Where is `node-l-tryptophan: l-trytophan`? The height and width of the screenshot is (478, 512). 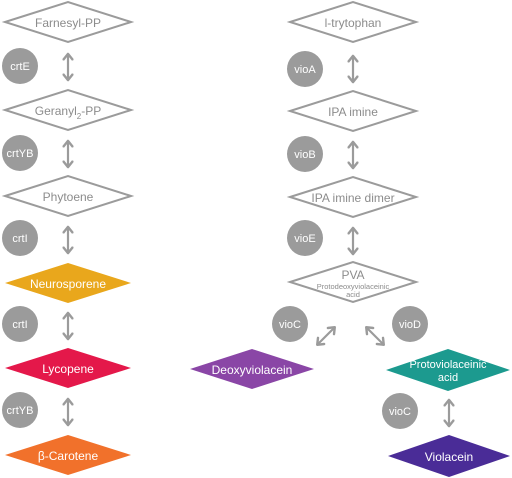 node-l-tryptophan: l-trytophan is located at coordinates (353, 22).